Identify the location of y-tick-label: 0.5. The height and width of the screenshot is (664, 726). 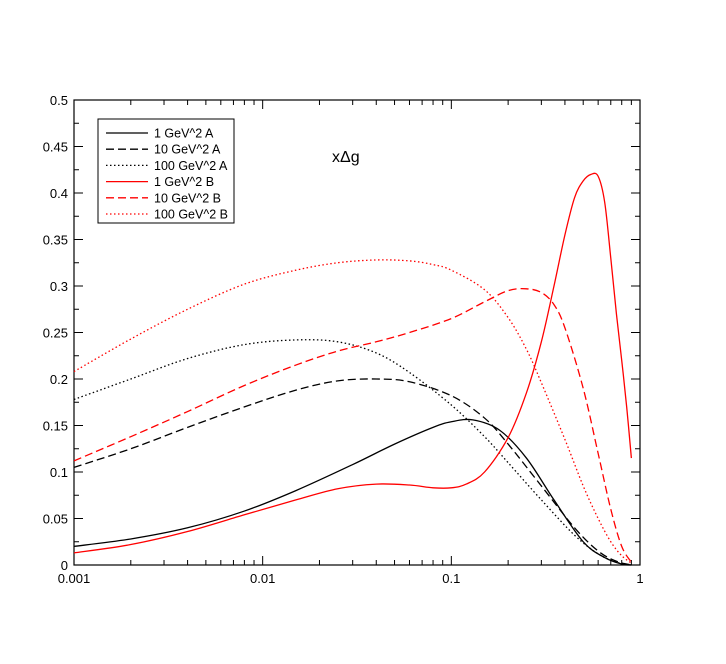
(59, 100).